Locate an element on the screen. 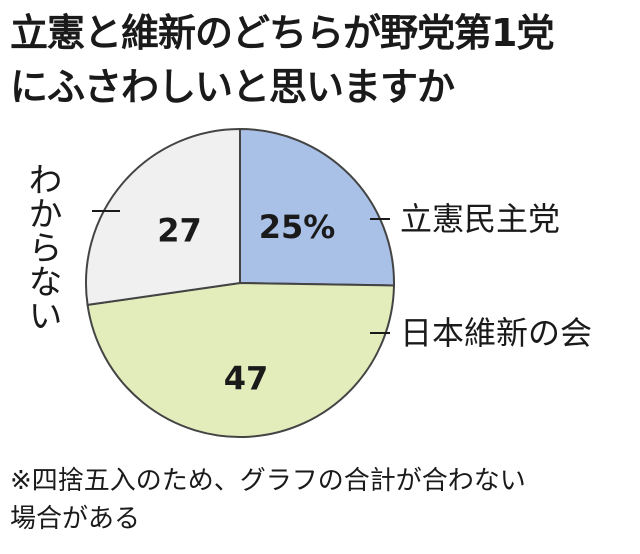  slice-label-ishin: 日本維新の会 is located at coordinates (496, 333).